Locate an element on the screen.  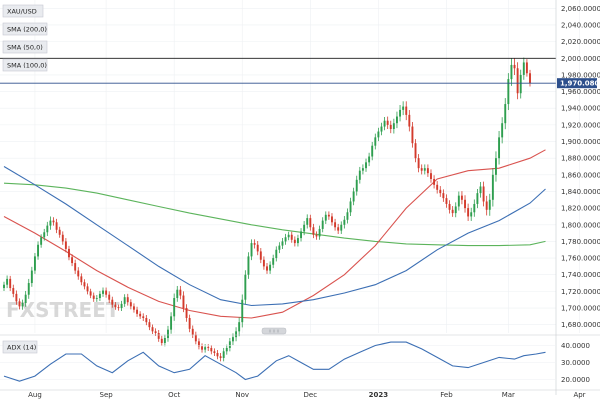
svg-text: SMA (200,0) is located at coordinates (27, 30).